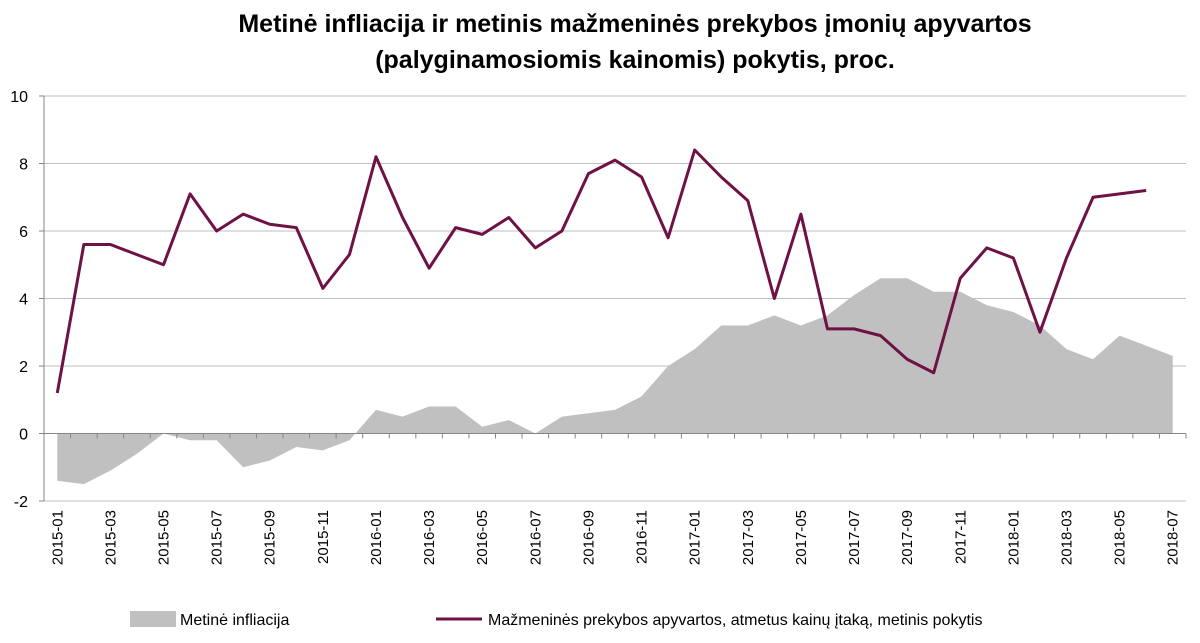  What do you see at coordinates (57, 537) in the screenshot?
I see `x-tick-label: 2015-01` at bounding box center [57, 537].